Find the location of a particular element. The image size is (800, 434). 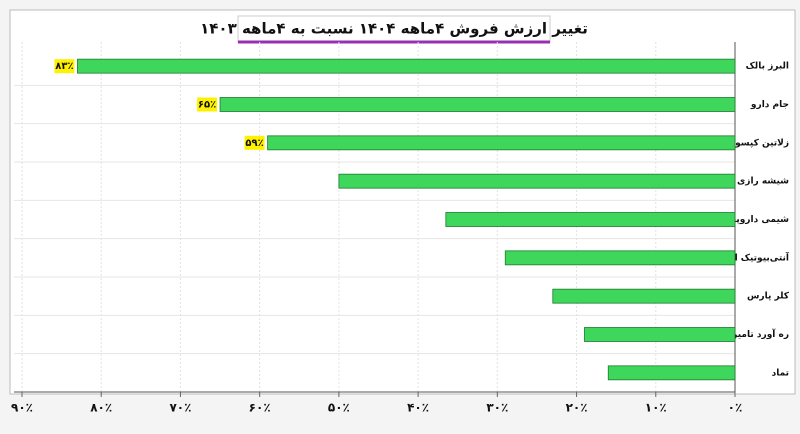

value-label: ۸۳٪ is located at coordinates (64, 66).